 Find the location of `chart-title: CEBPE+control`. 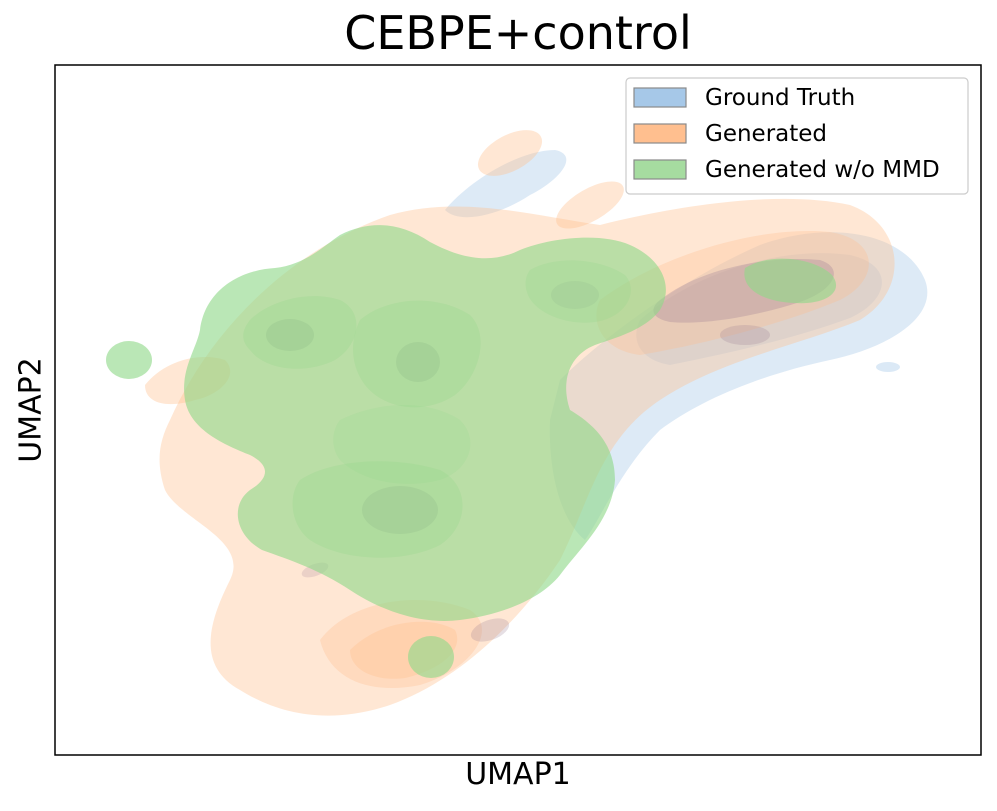

chart-title: CEBPE+control is located at coordinates (518, 33).